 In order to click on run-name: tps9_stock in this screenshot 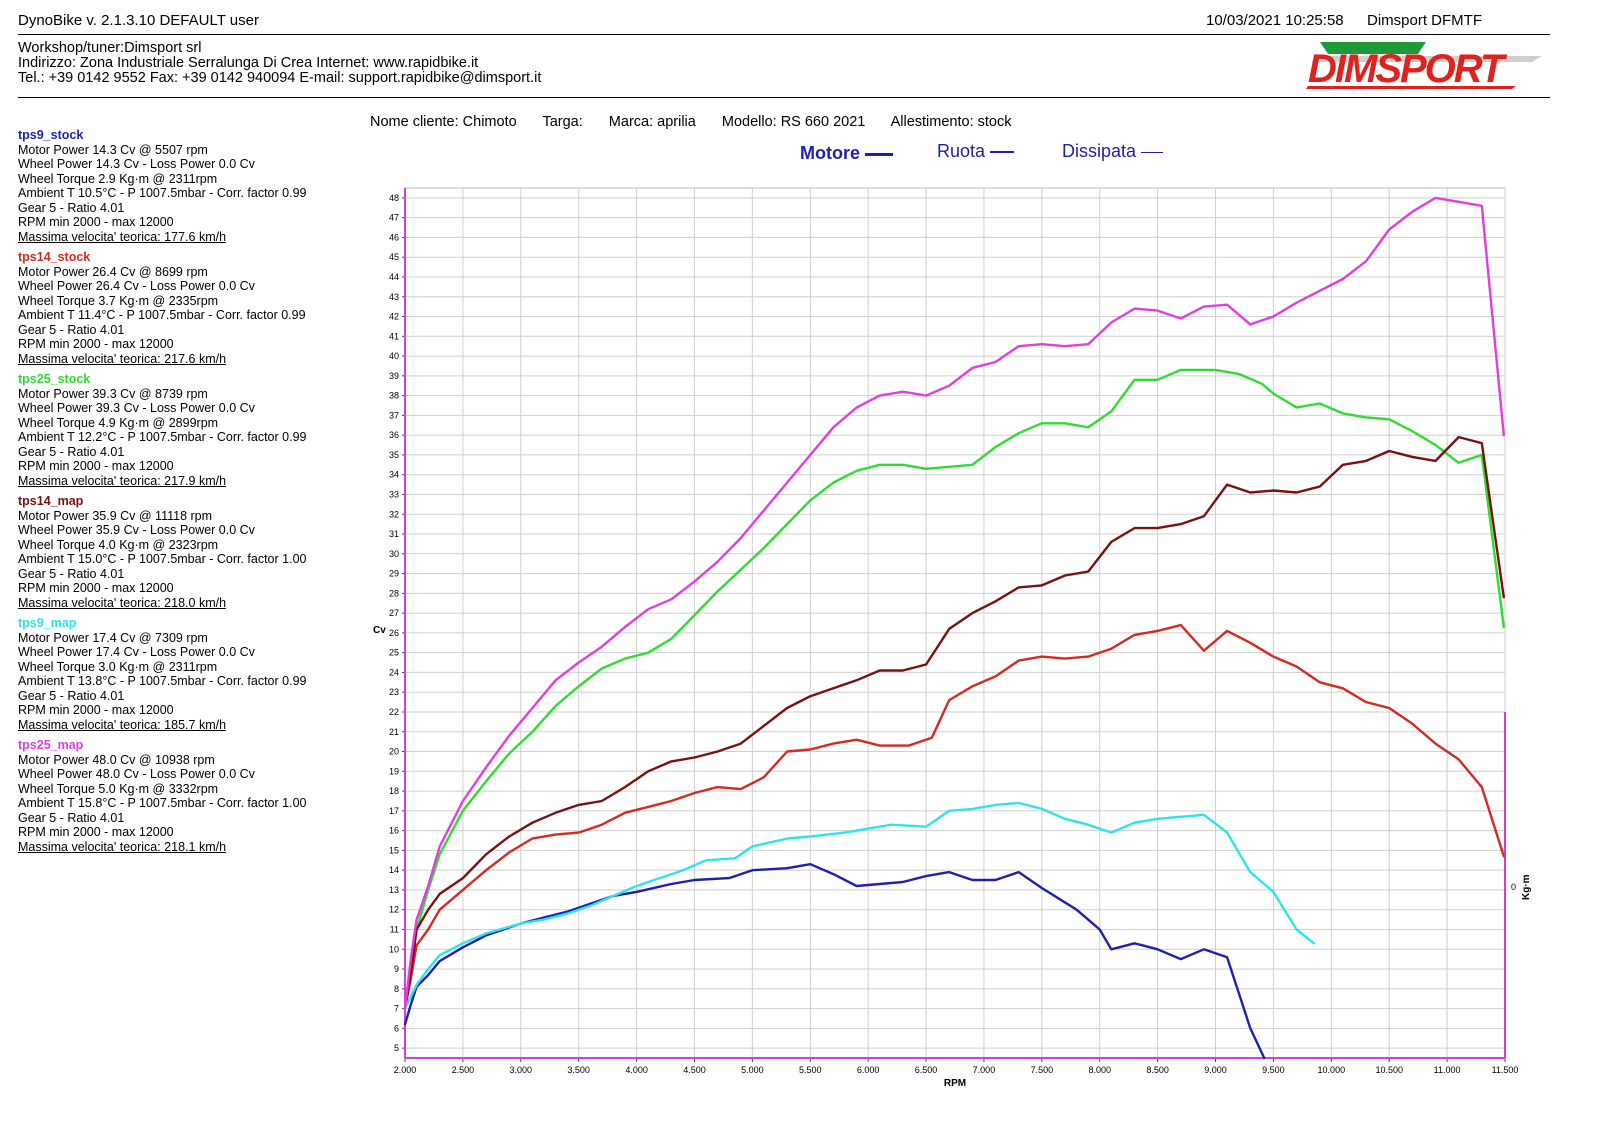, I will do `click(51, 135)`.